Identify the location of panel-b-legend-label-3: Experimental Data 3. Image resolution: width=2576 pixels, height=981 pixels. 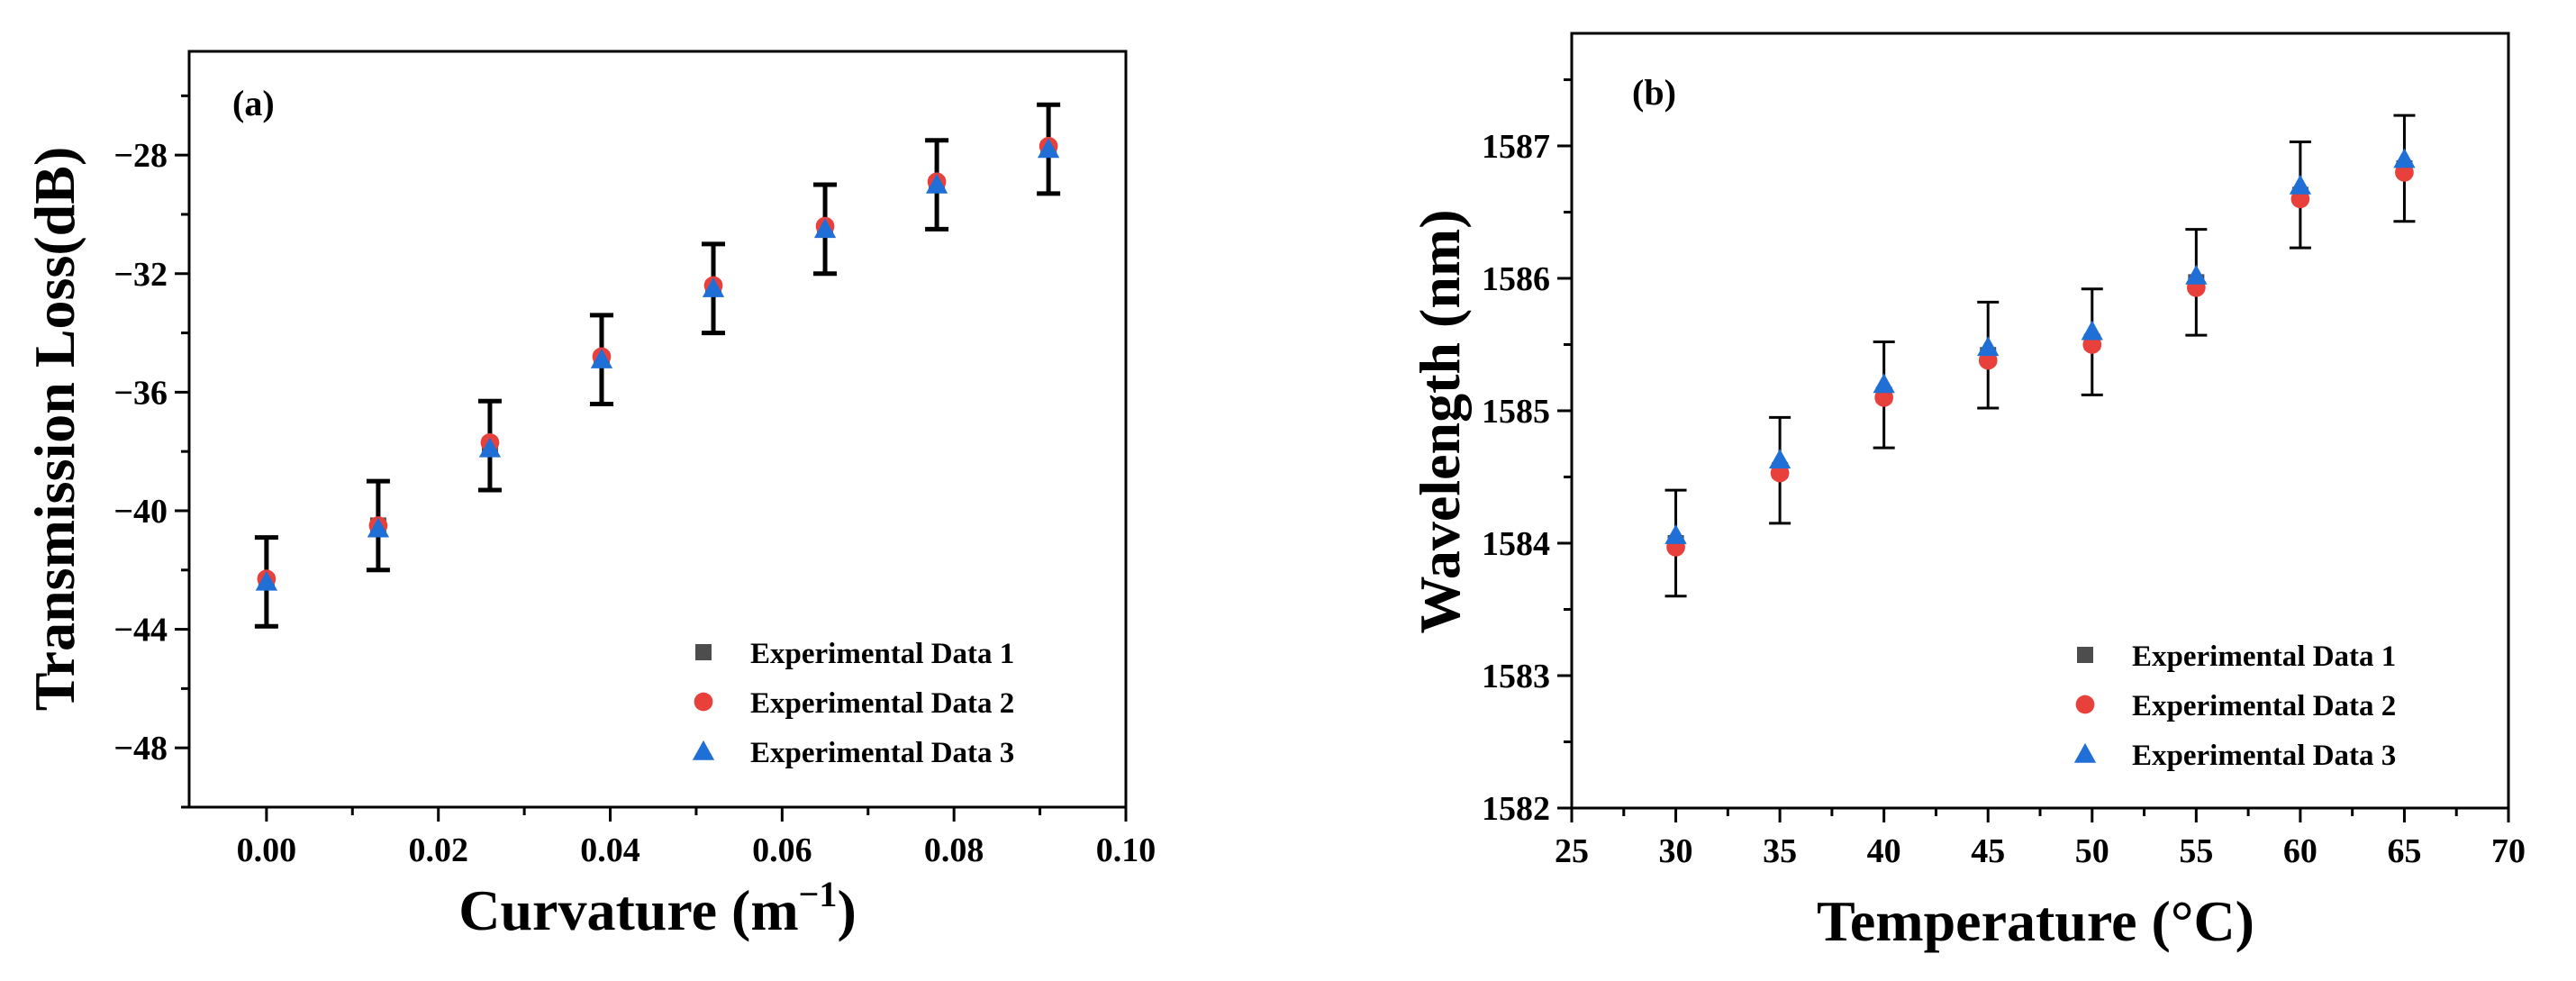
(2264, 756).